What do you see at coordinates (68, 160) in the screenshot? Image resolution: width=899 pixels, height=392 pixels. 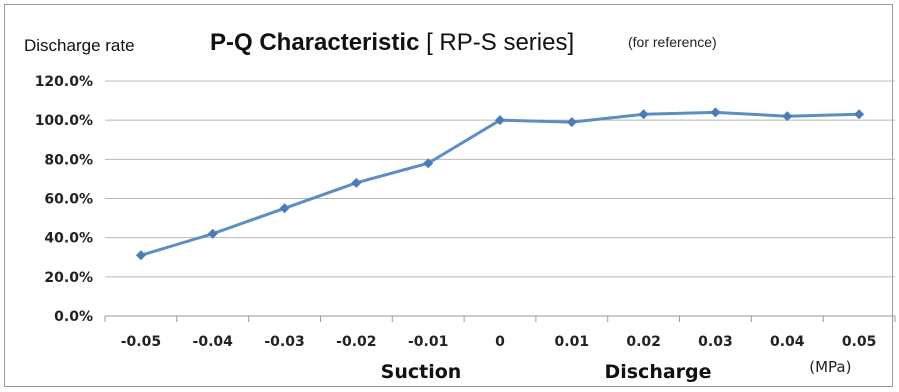 I see `y-tick-label: 80.0%` at bounding box center [68, 160].